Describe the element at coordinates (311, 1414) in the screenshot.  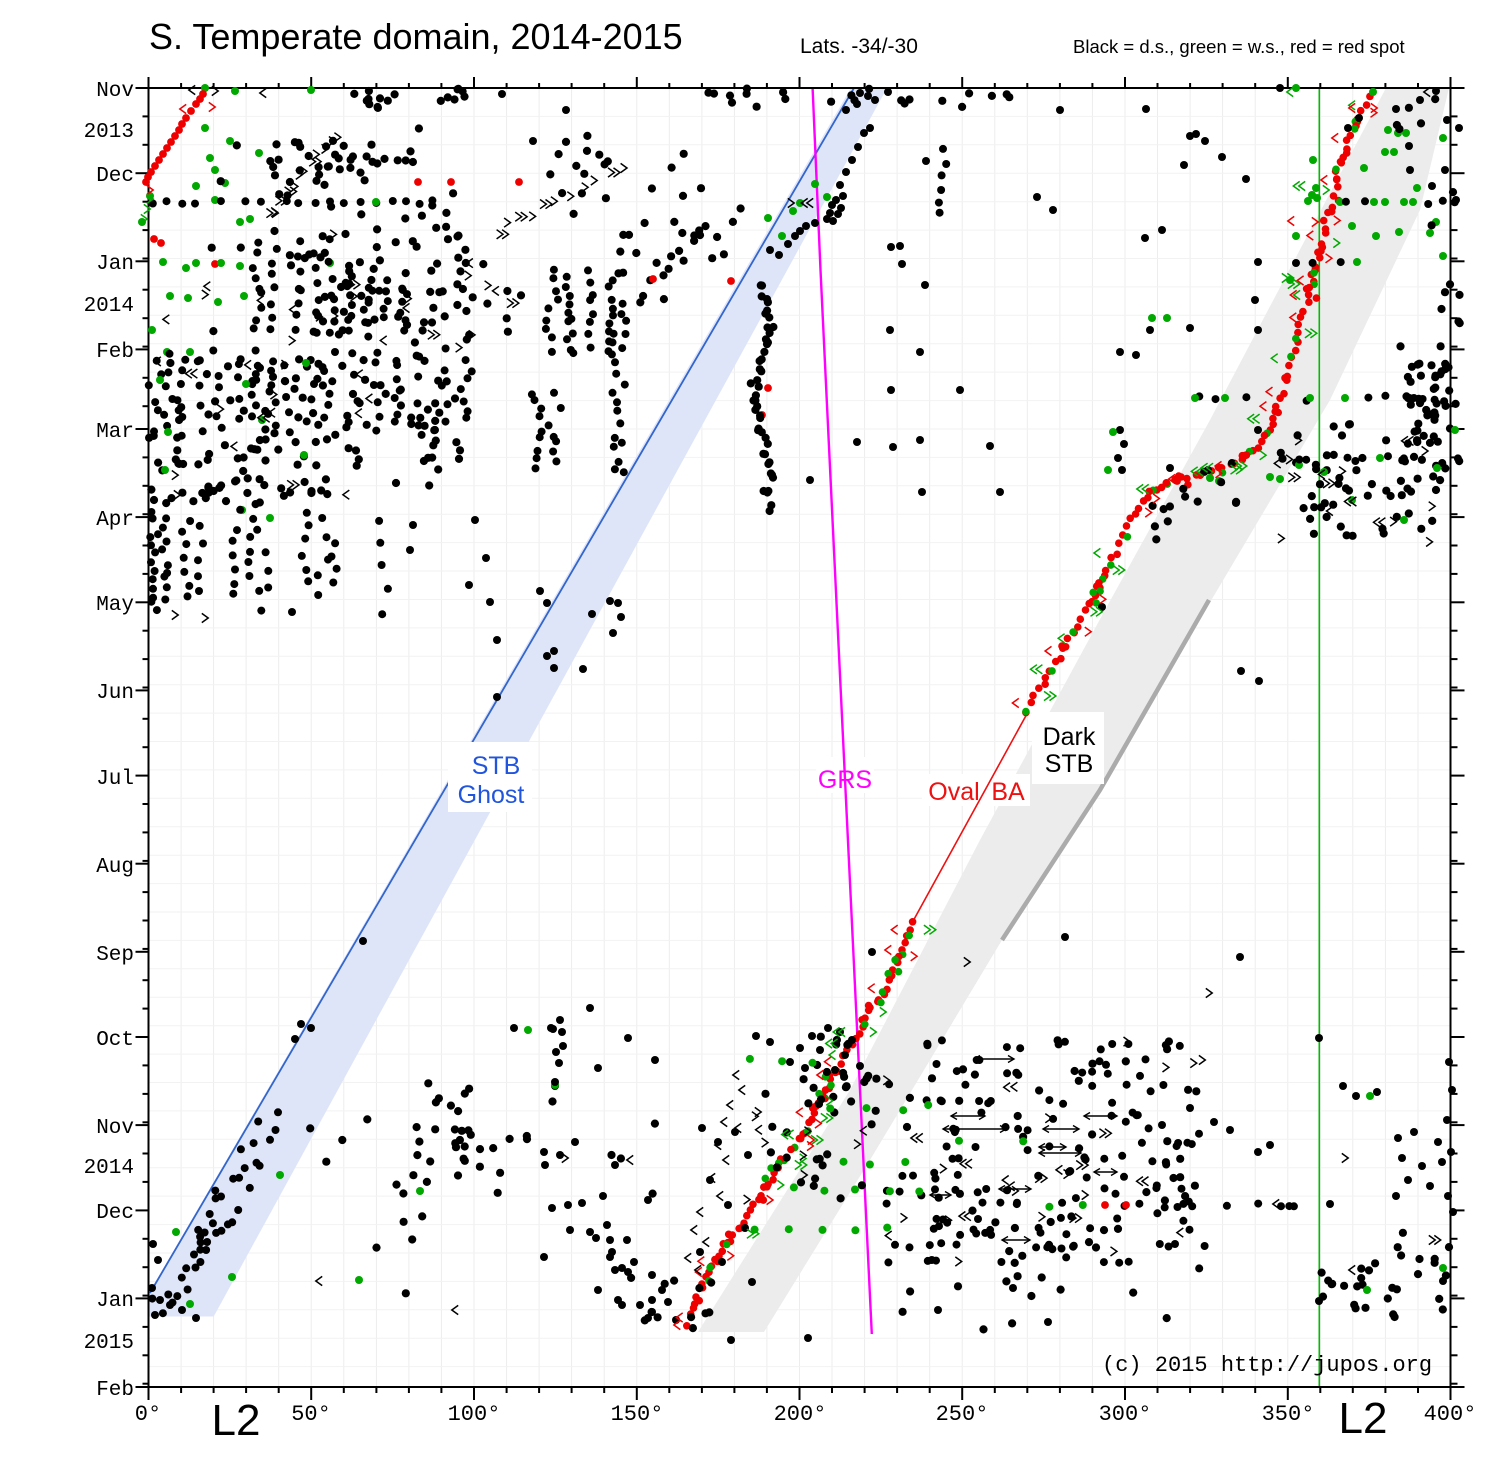
I see `svg-text: 50°` at that location.